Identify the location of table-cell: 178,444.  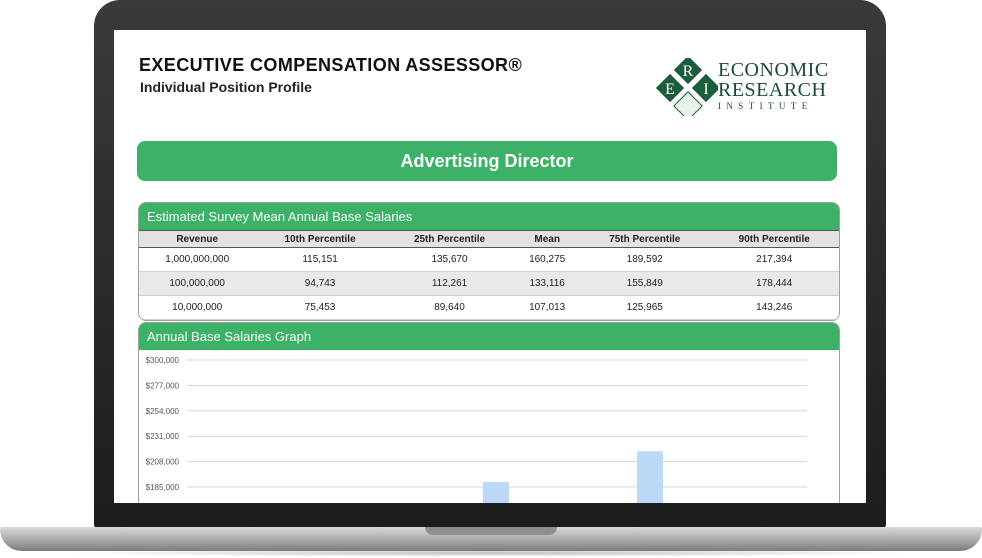
(774, 283).